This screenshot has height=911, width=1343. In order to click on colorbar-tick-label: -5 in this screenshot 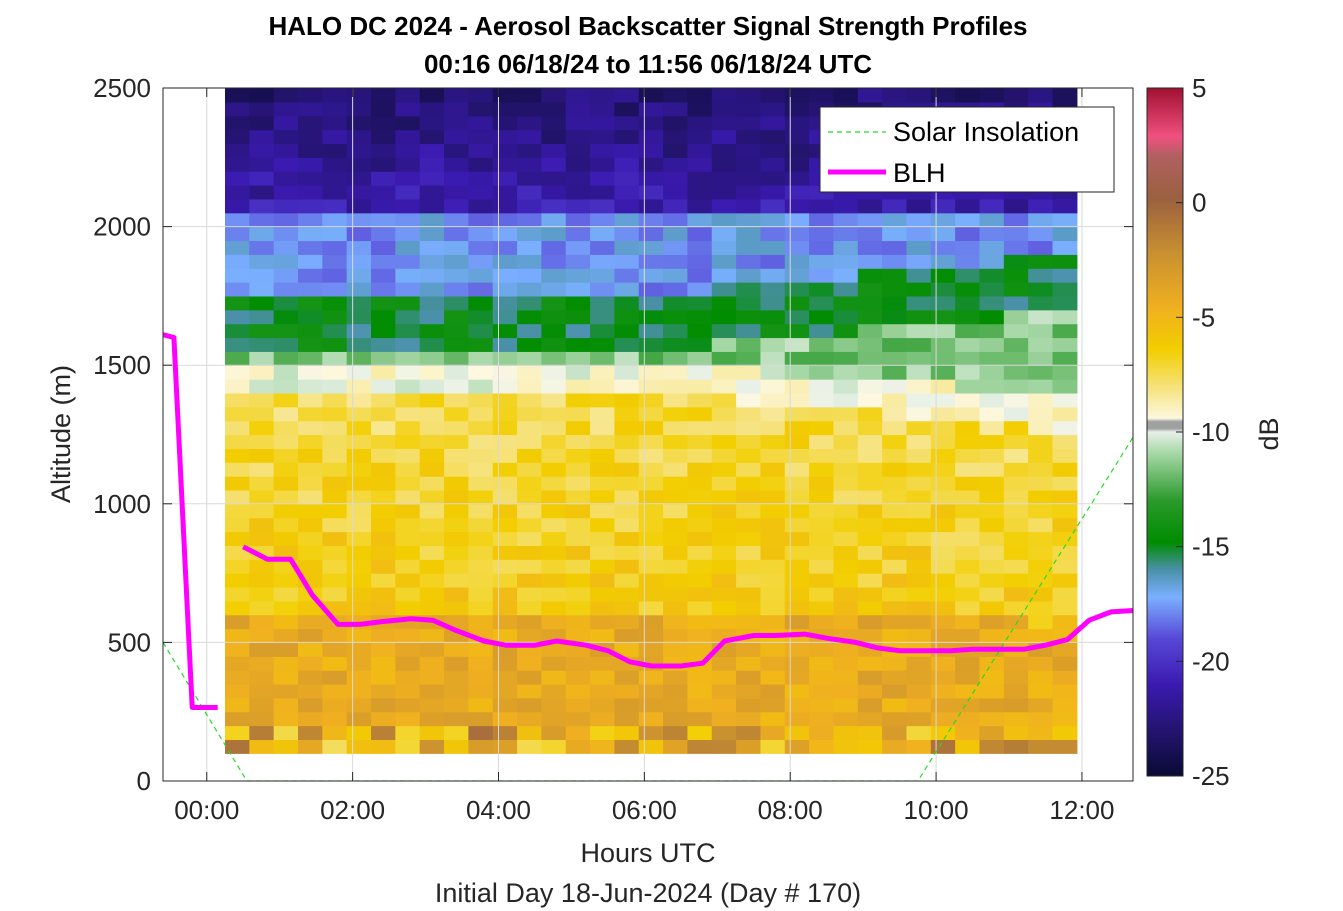, I will do `click(1203, 317)`.